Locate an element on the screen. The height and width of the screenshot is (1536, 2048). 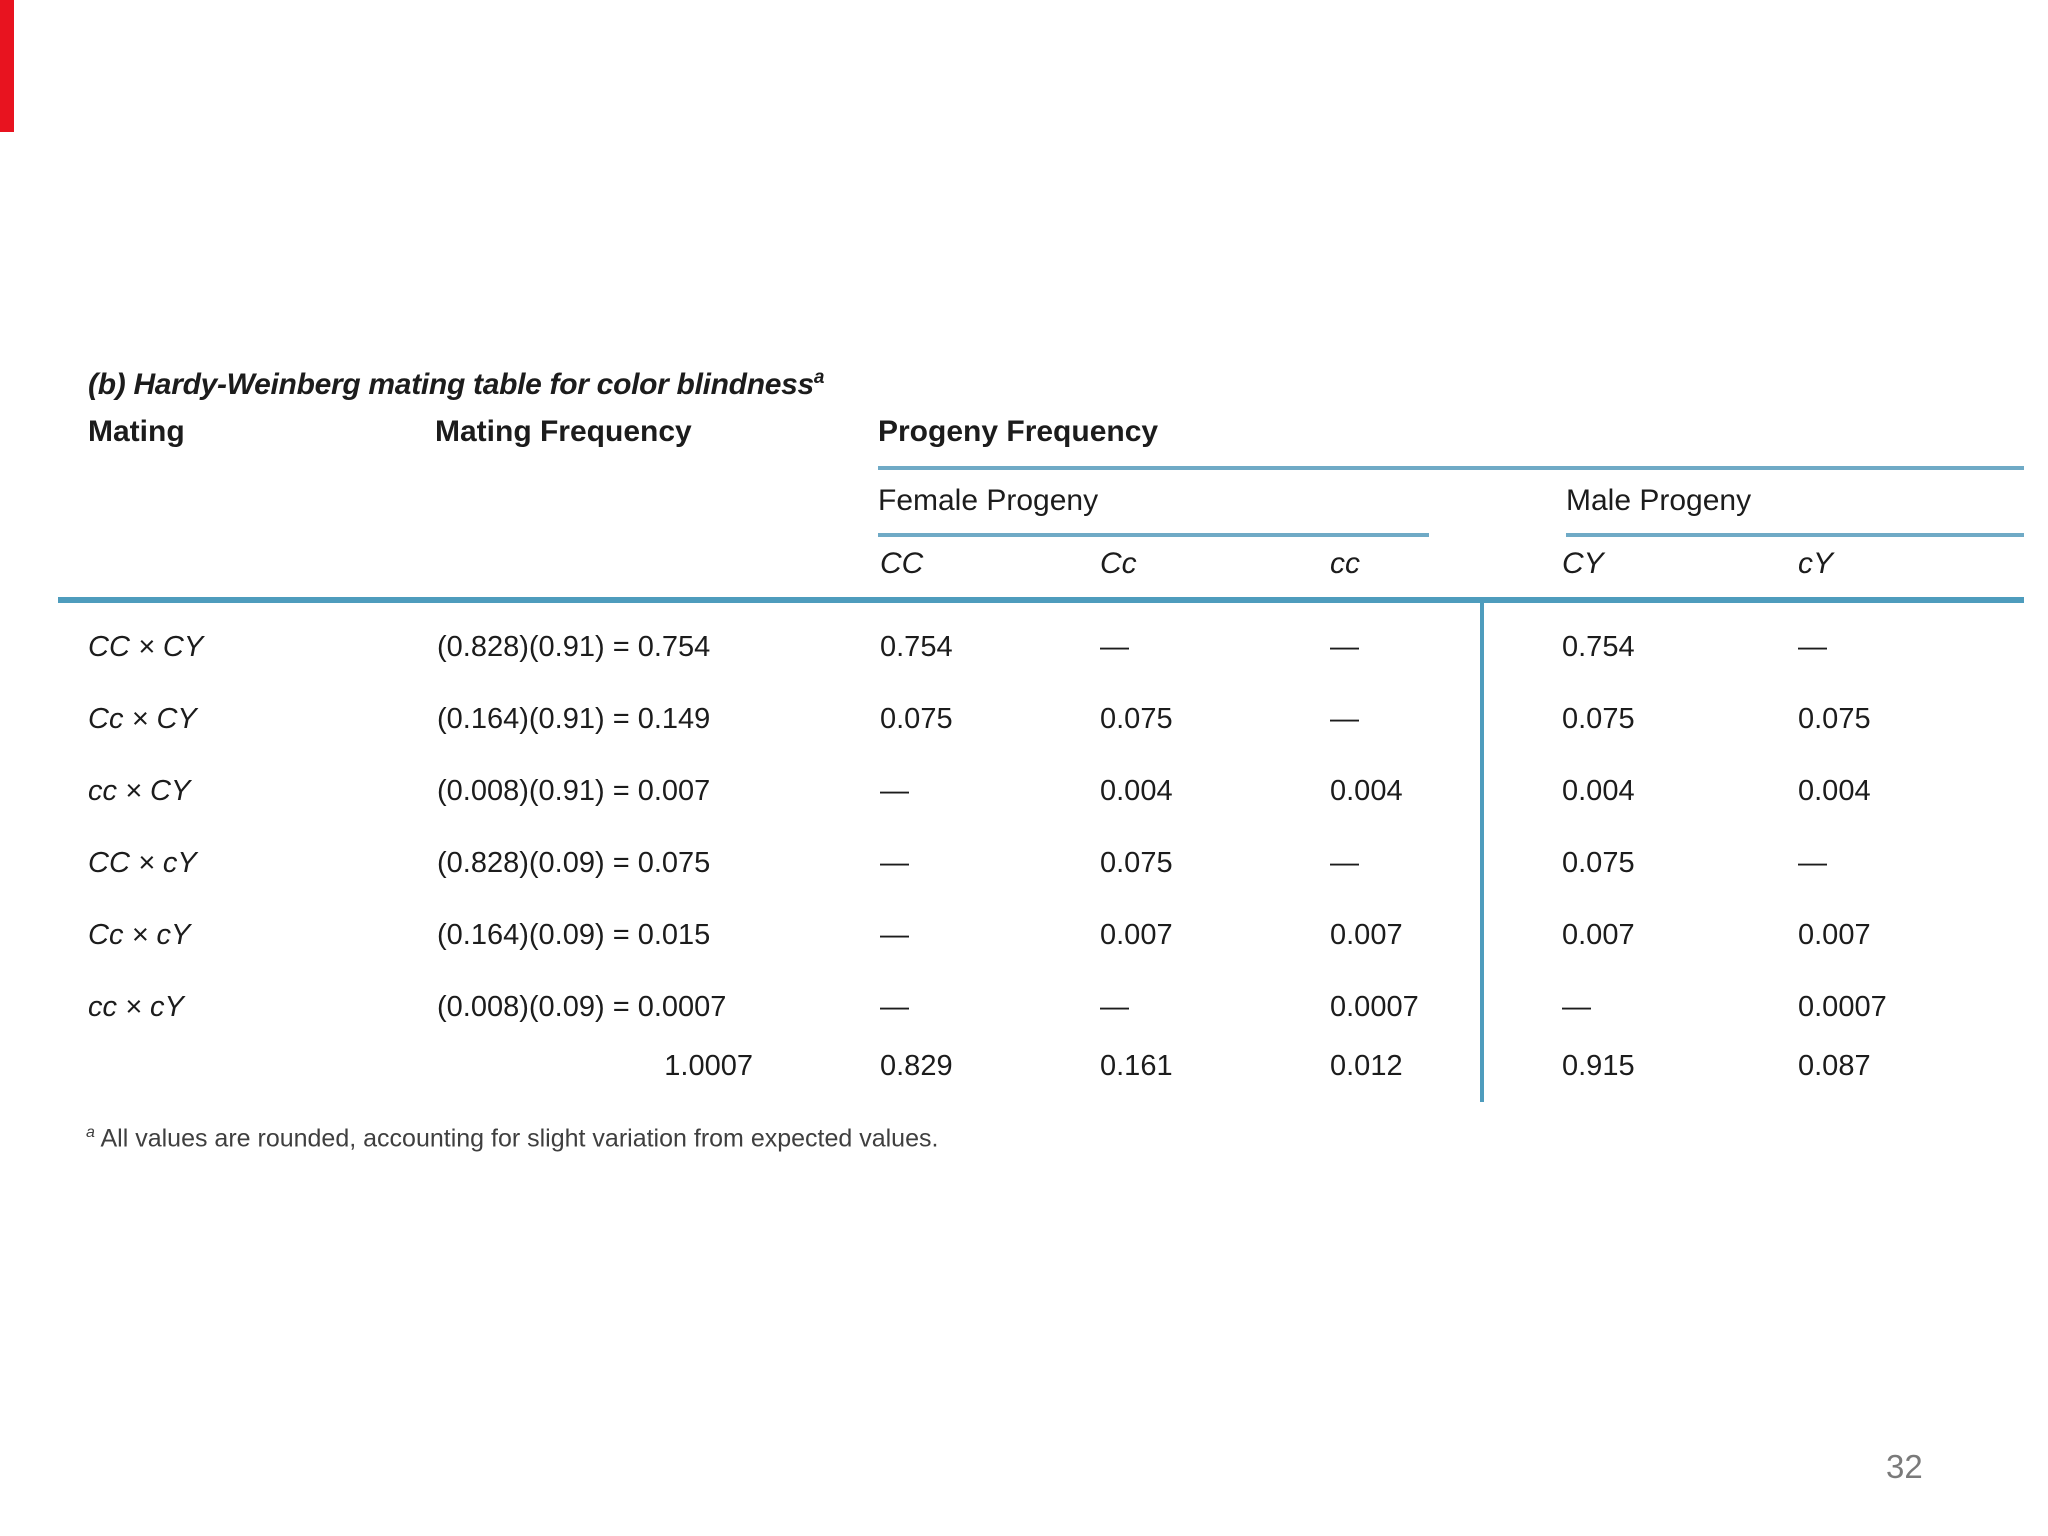
cell-total-male-CY: 0.915 is located at coordinates (1598, 1066).